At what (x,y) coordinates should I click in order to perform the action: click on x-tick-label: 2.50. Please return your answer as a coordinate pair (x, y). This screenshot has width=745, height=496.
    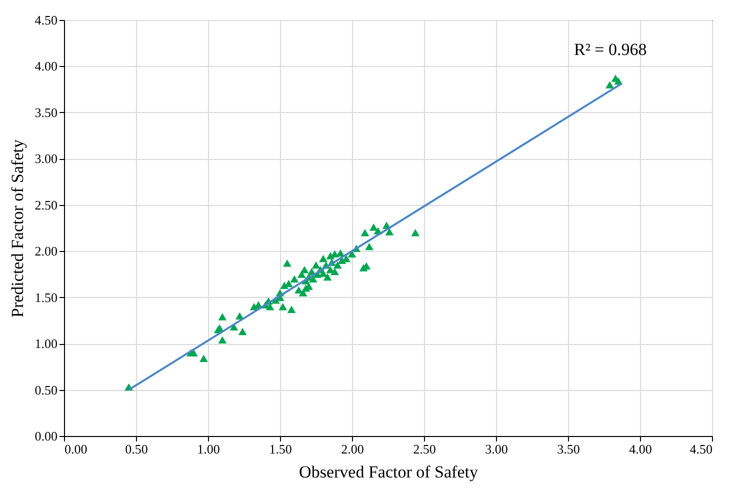
    Looking at the image, I should click on (424, 449).